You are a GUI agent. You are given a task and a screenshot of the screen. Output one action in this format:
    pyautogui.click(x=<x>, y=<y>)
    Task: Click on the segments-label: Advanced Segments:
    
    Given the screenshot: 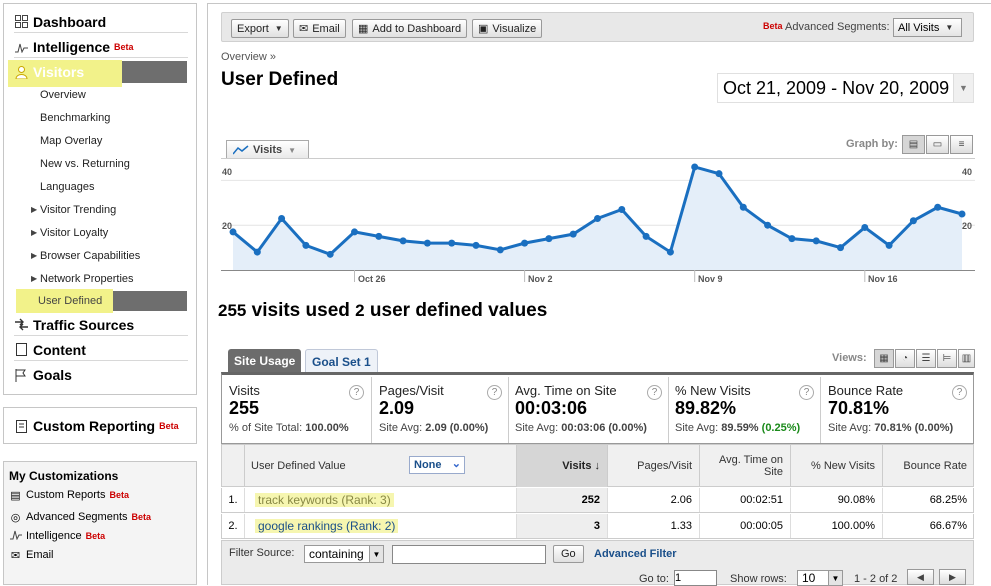 What is the action you would take?
    pyautogui.click(x=837, y=27)
    